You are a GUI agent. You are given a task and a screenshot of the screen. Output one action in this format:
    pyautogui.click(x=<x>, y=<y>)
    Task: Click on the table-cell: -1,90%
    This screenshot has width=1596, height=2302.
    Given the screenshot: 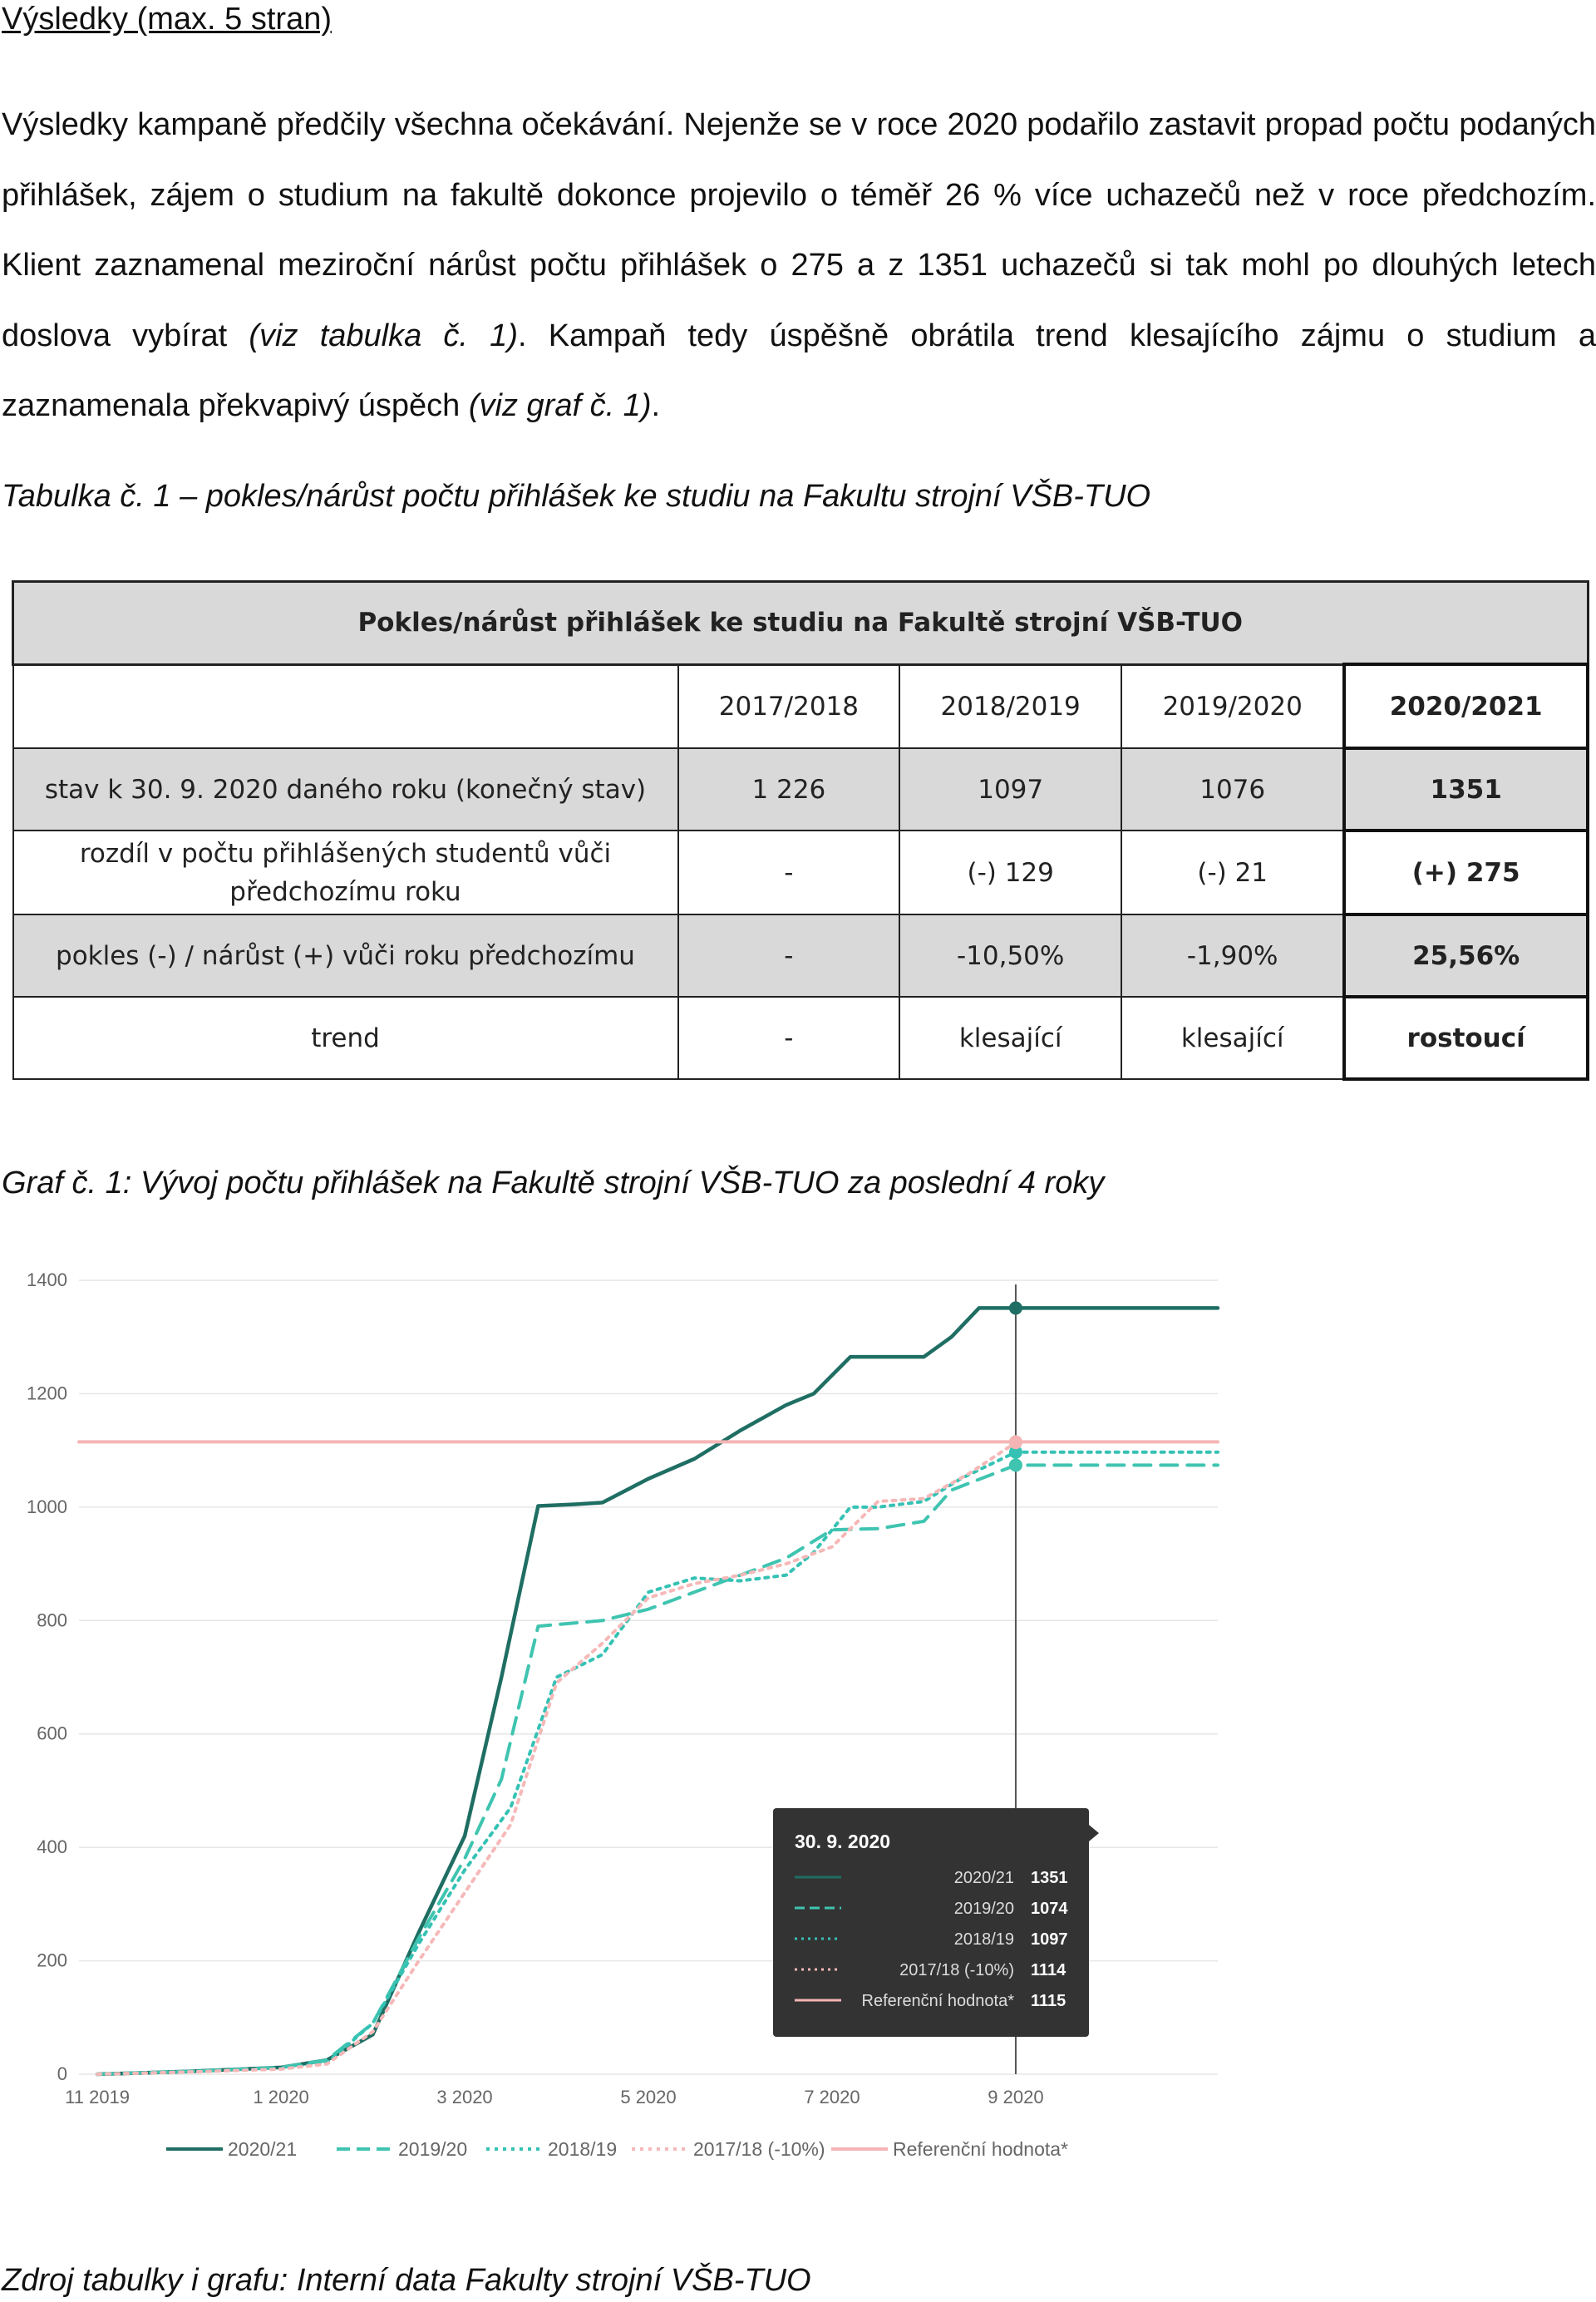 What is the action you would take?
    pyautogui.click(x=1233, y=956)
    